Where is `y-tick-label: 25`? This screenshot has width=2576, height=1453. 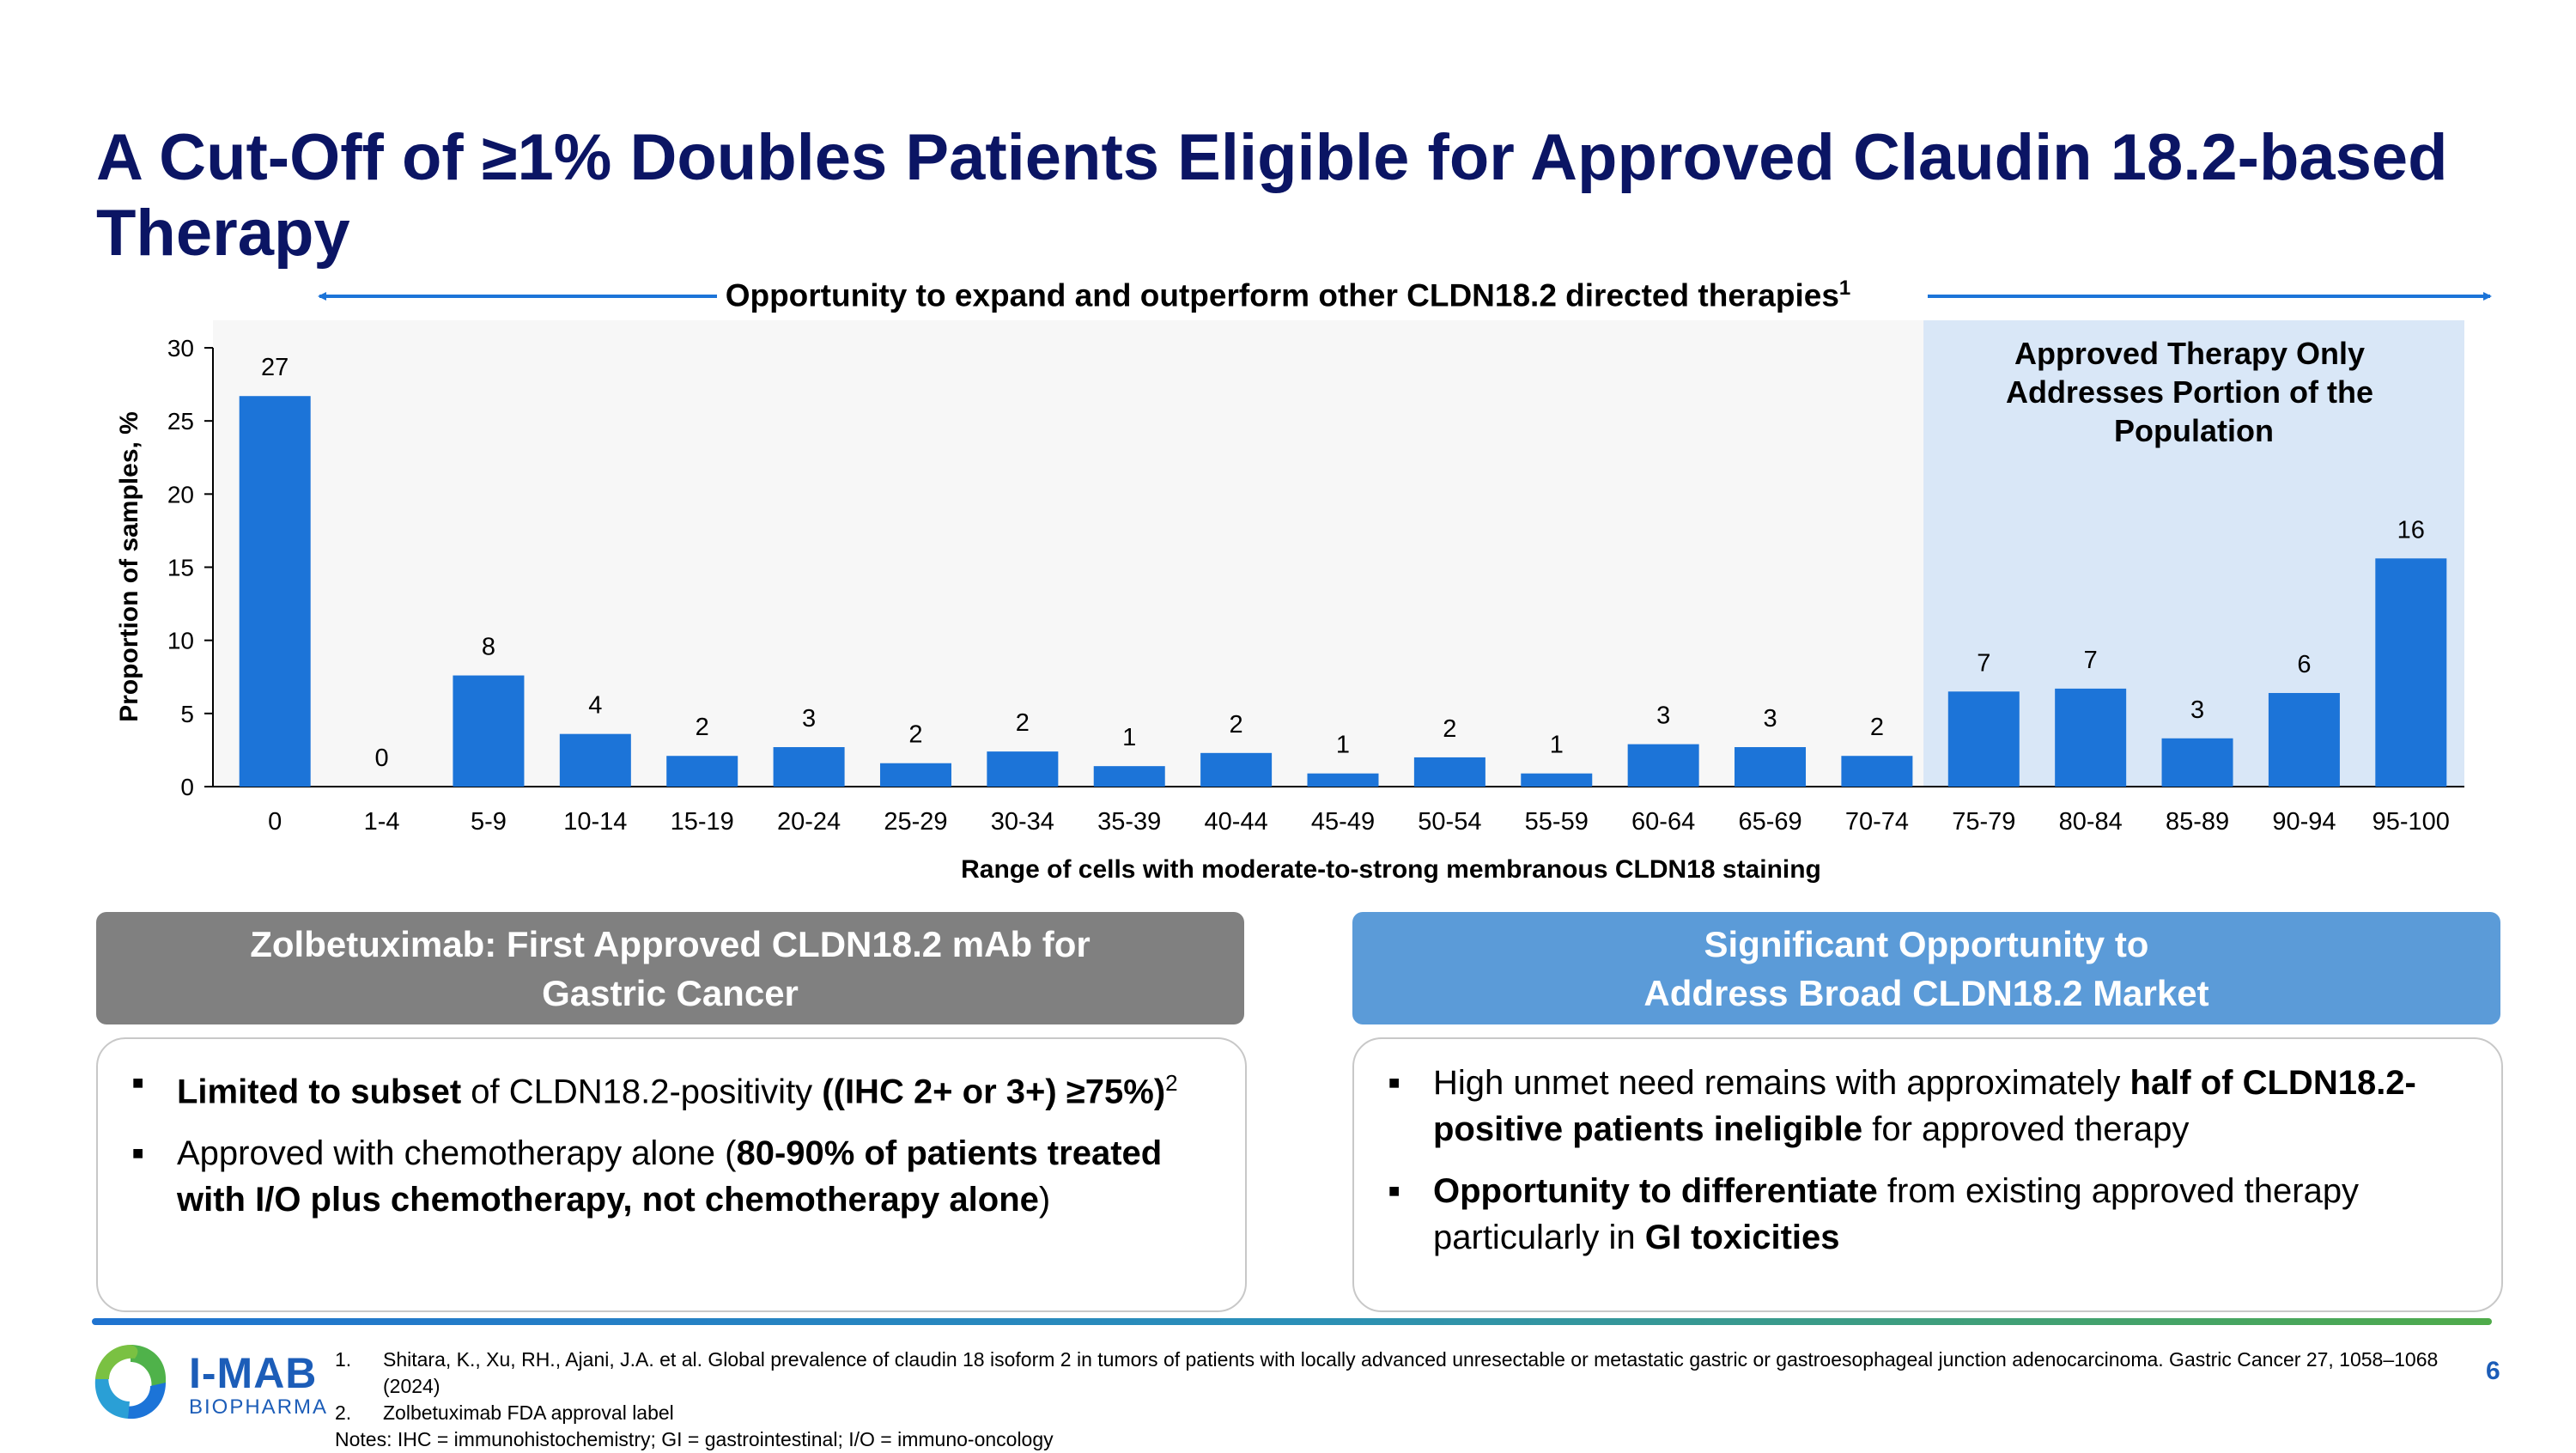
y-tick-label: 25 is located at coordinates (180, 422).